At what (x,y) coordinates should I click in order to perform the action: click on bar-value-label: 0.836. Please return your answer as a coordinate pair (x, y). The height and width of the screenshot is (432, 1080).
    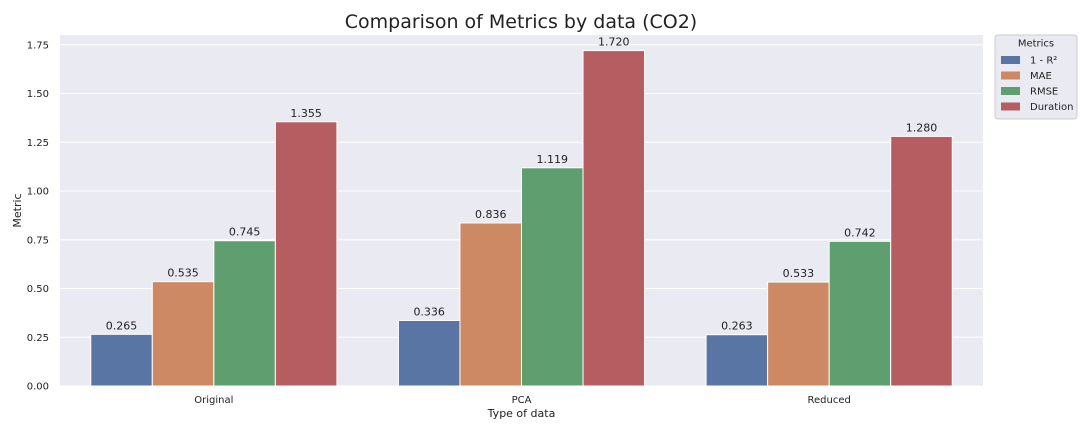
    Looking at the image, I should click on (491, 214).